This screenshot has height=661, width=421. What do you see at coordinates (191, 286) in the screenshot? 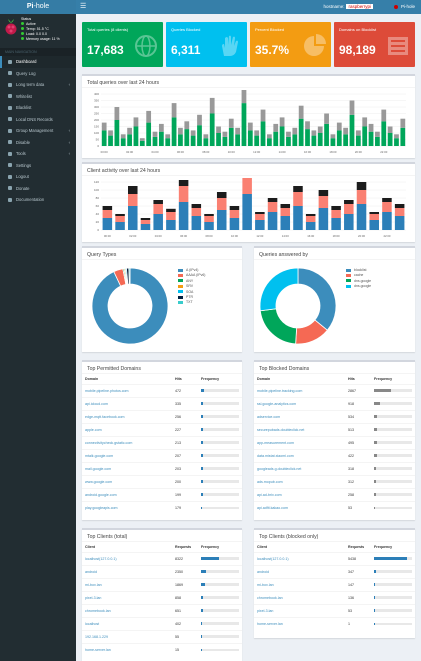
I see `legend-item: SRV` at bounding box center [191, 286].